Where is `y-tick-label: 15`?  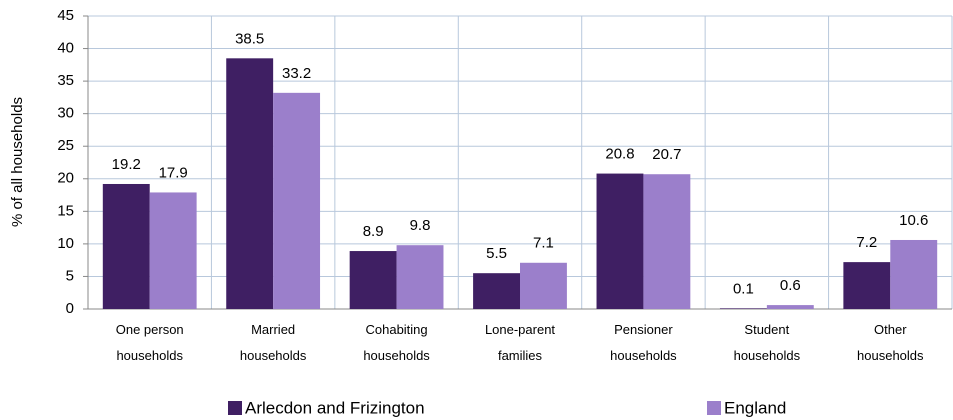 y-tick-label: 15 is located at coordinates (65, 210).